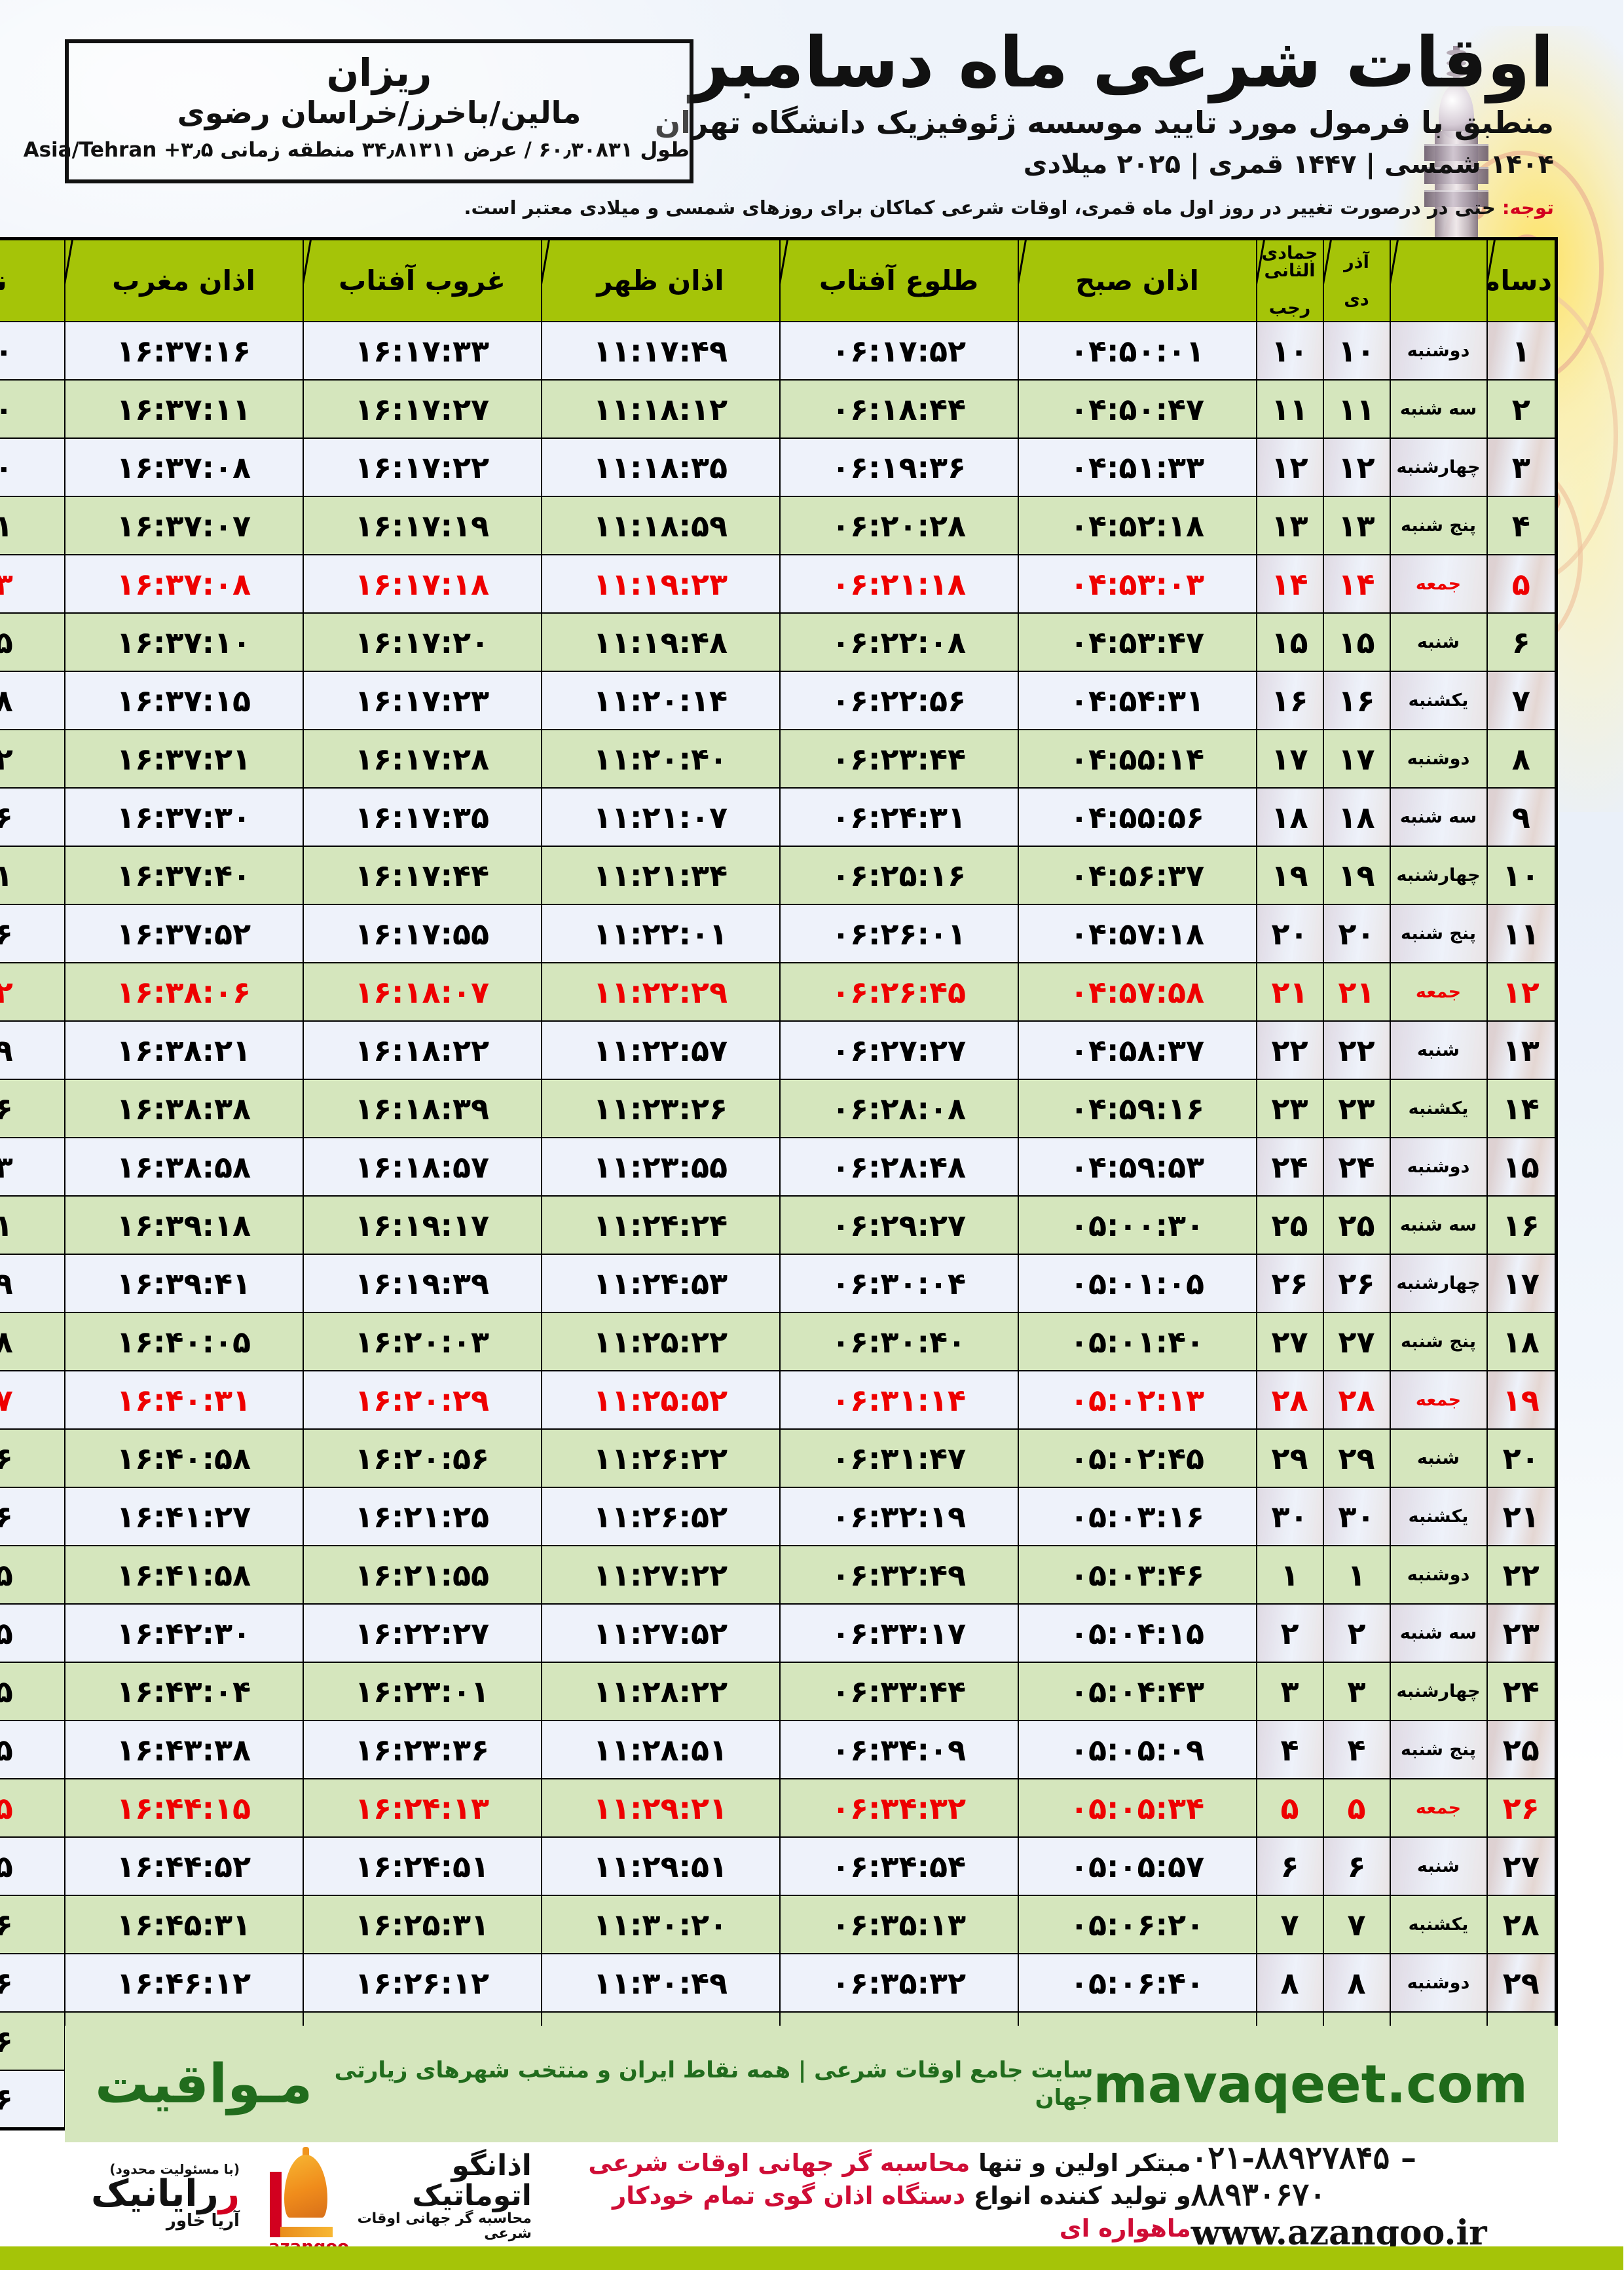 This screenshot has width=1624, height=2270. What do you see at coordinates (379, 112) in the screenshot?
I see `city-region-path: مالین/باخرز/خراسان رضوی` at bounding box center [379, 112].